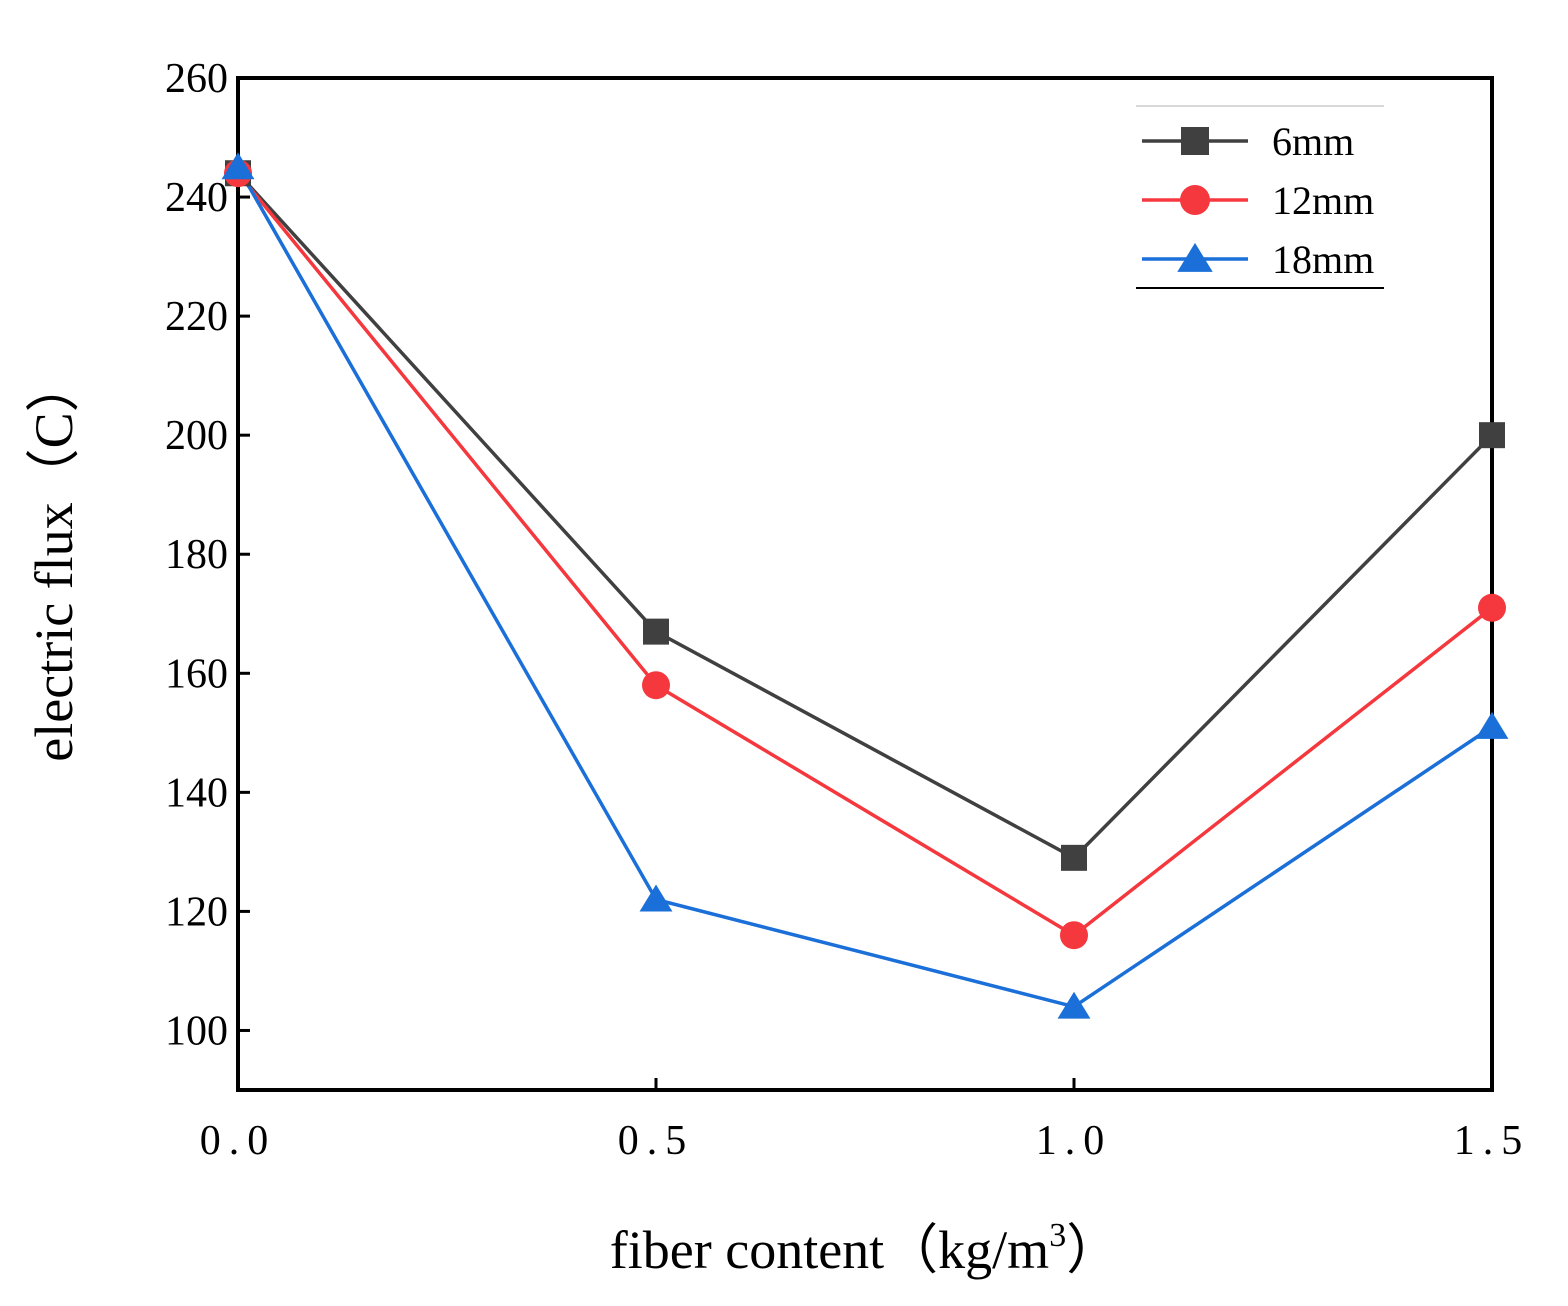  Describe the element at coordinates (1057, 1235) in the screenshot. I see `x-axis-label-superscript: 3` at that location.